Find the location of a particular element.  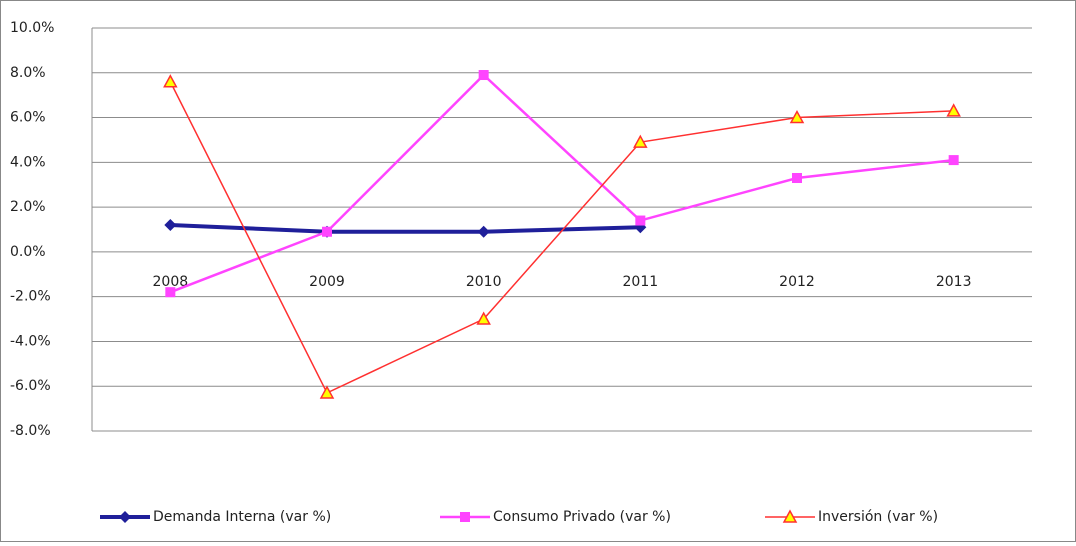

legend-label: Inversión (var %) is located at coordinates (878, 517).